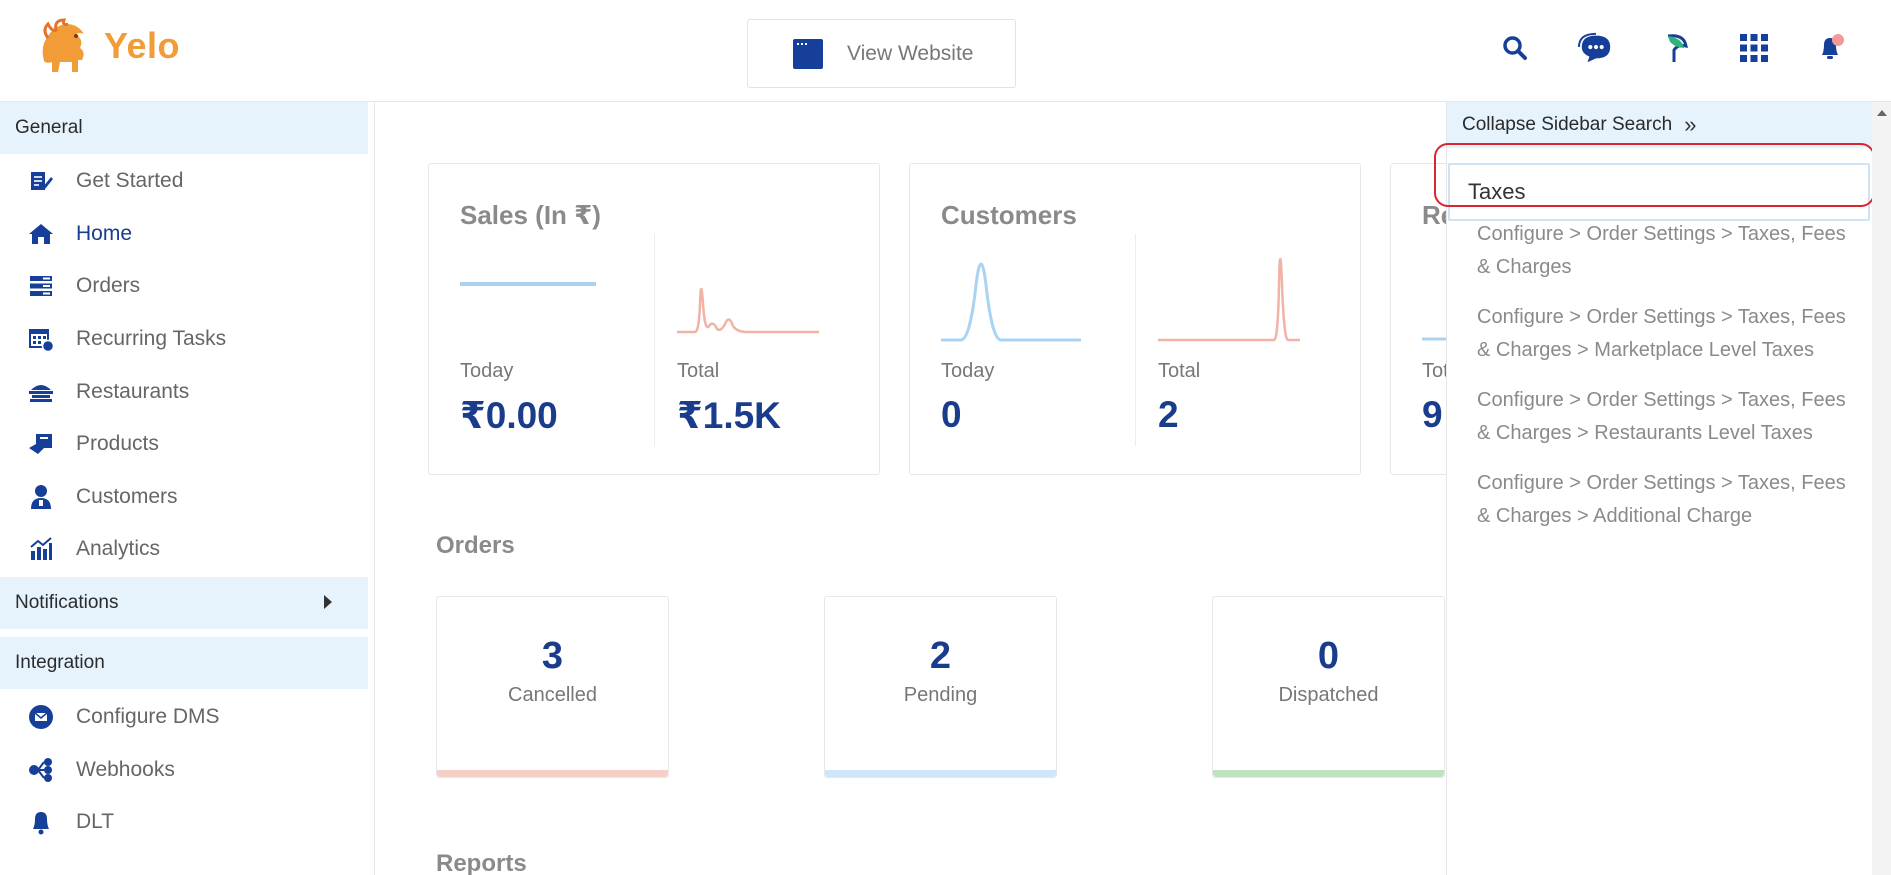 This screenshot has width=1891, height=875. What do you see at coordinates (940, 656) in the screenshot?
I see `order-count: 2` at bounding box center [940, 656].